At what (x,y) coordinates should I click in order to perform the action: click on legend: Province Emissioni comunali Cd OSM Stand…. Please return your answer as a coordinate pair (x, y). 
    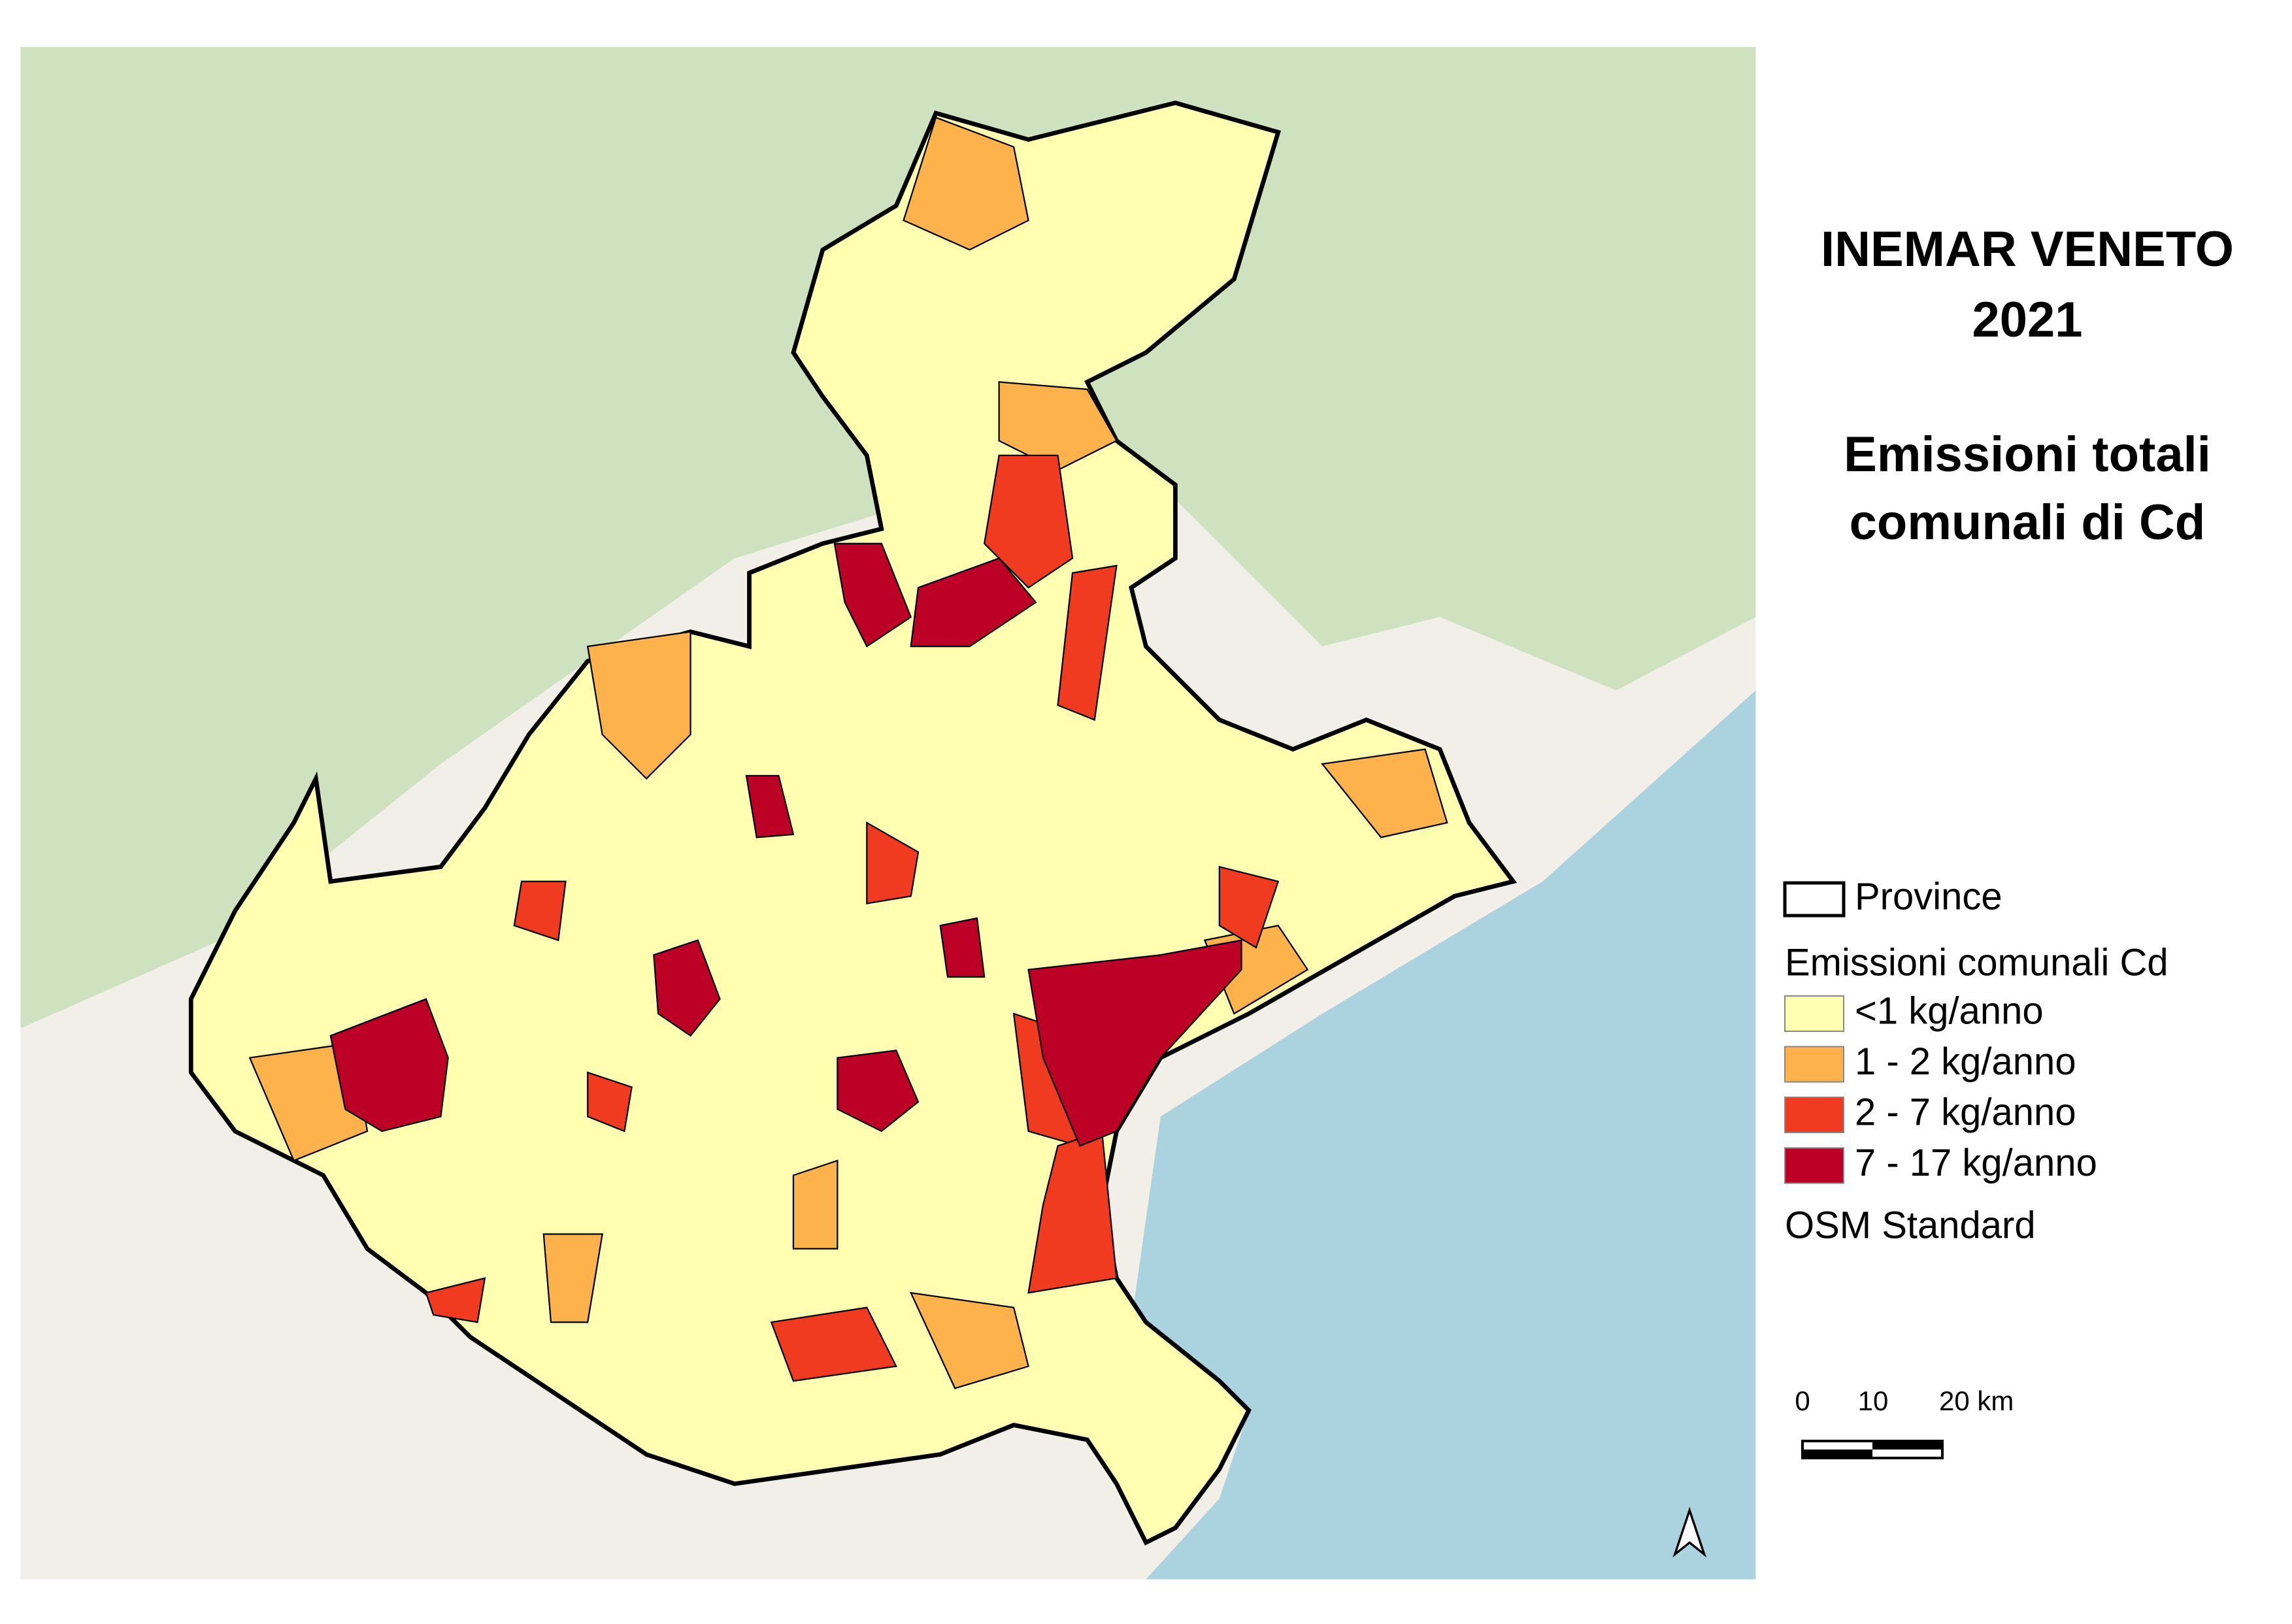
    Looking at the image, I should click on (1975, 1060).